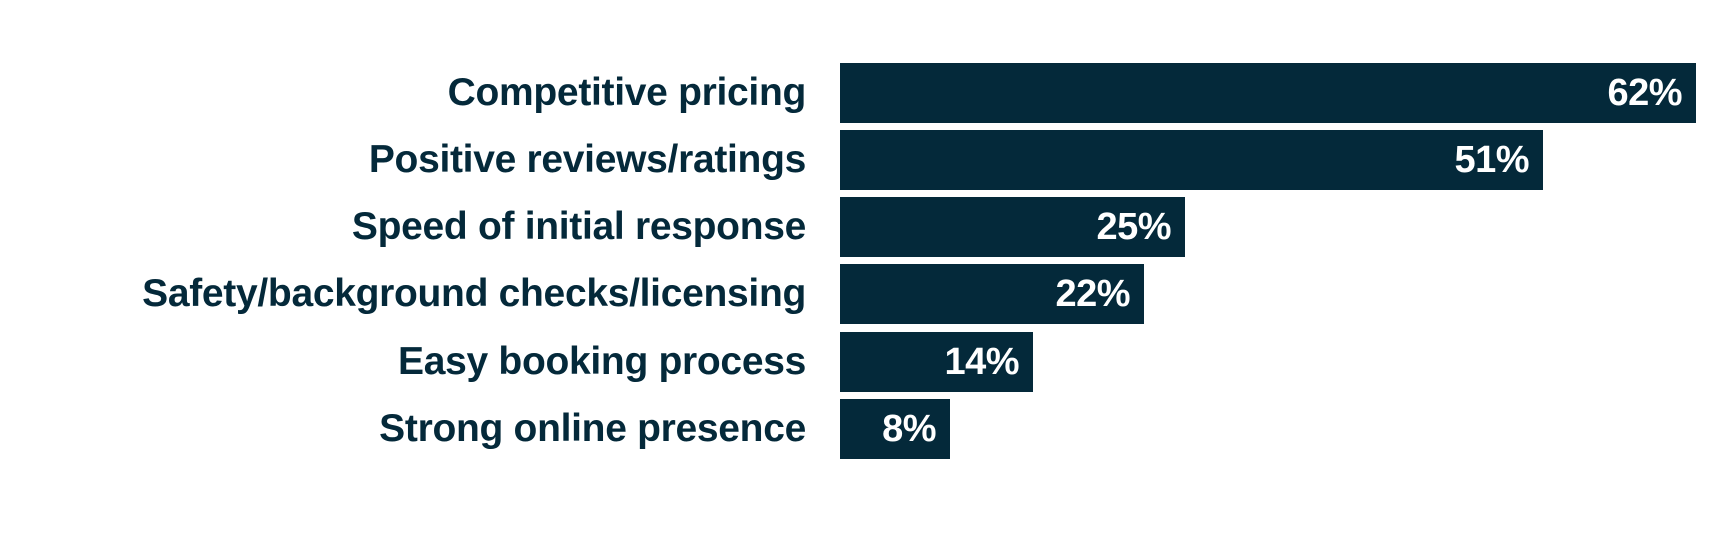  I want to click on category-label: Competitive pricing, so click(627, 92).